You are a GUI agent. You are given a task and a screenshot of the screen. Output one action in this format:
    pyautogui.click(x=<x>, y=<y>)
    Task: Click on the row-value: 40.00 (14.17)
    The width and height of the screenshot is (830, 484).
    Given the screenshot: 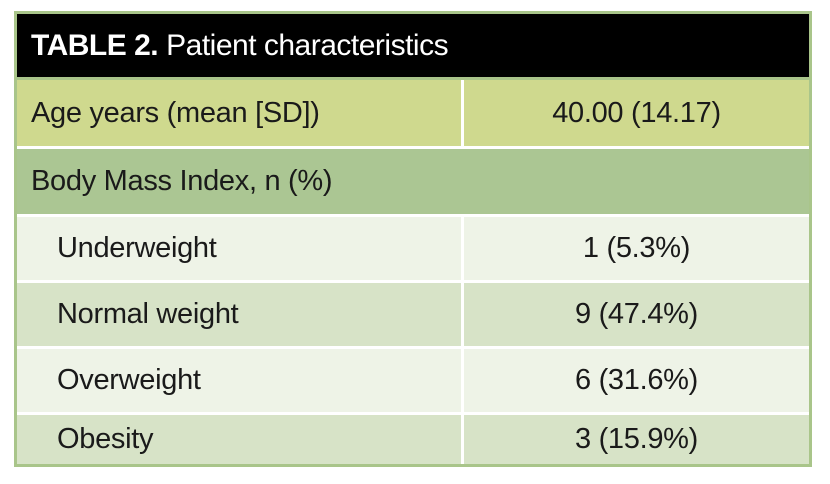 What is the action you would take?
    pyautogui.click(x=635, y=113)
    